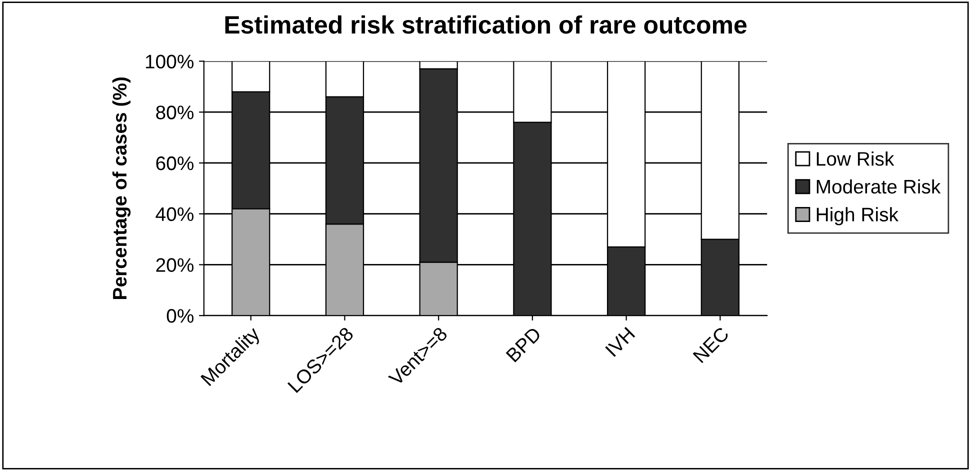 The height and width of the screenshot is (471, 971). Describe the element at coordinates (175, 113) in the screenshot. I see `y-tick-label: 80%` at that location.